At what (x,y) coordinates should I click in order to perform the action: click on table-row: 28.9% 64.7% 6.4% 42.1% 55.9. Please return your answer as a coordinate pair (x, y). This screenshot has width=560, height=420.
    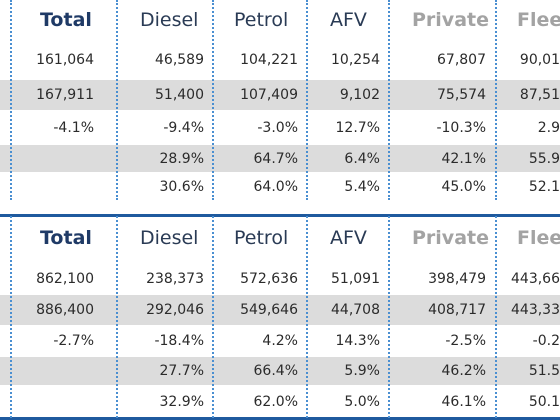
    Looking at the image, I should click on (280, 158).